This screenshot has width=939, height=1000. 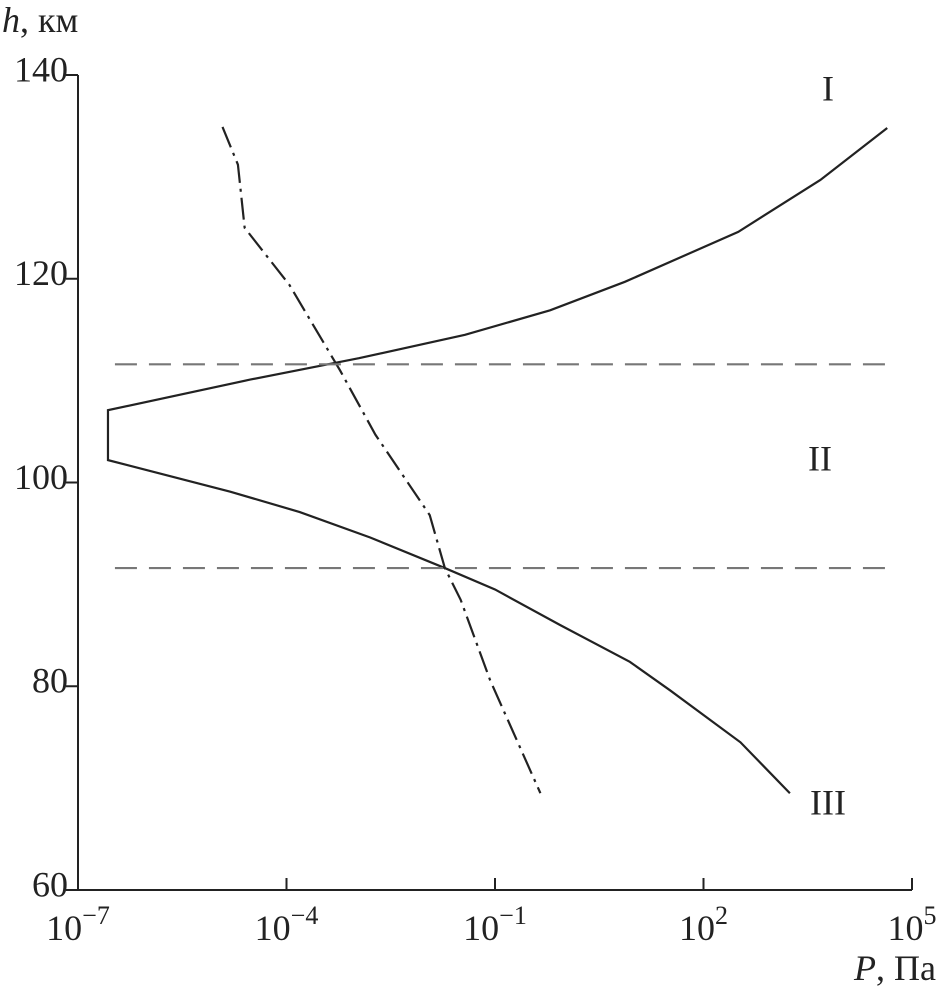 What do you see at coordinates (50, 681) in the screenshot?
I see `y-tick-label: 80` at bounding box center [50, 681].